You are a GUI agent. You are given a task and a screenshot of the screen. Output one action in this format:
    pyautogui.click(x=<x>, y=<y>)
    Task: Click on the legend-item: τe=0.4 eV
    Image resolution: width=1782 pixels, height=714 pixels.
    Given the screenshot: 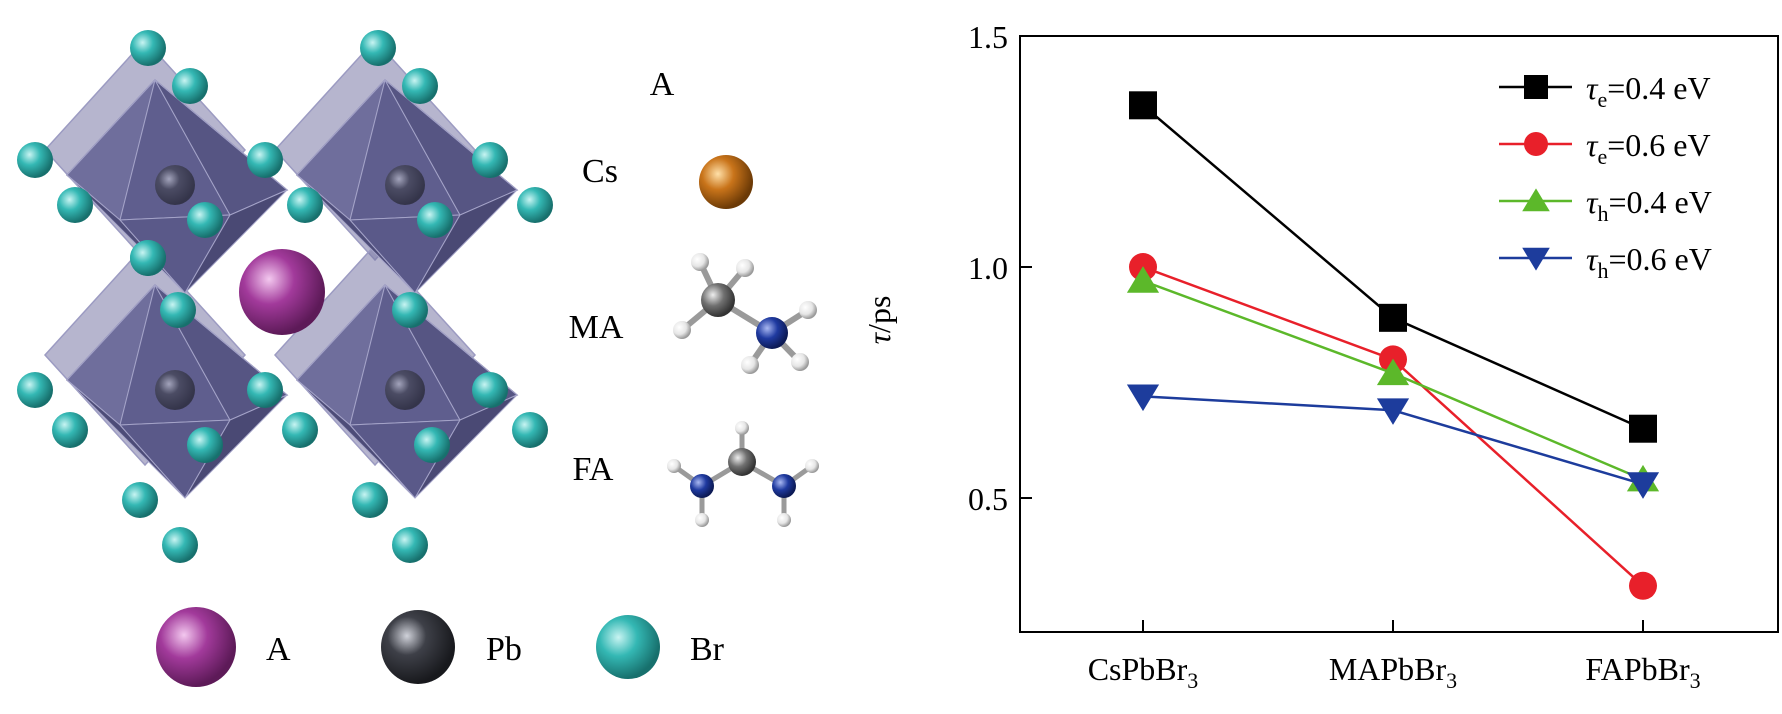 What is the action you would take?
    pyautogui.click(x=1605, y=91)
    